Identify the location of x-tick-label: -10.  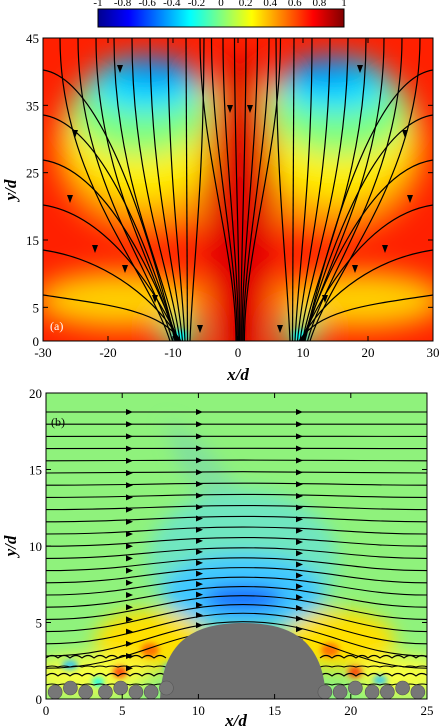
(172, 352).